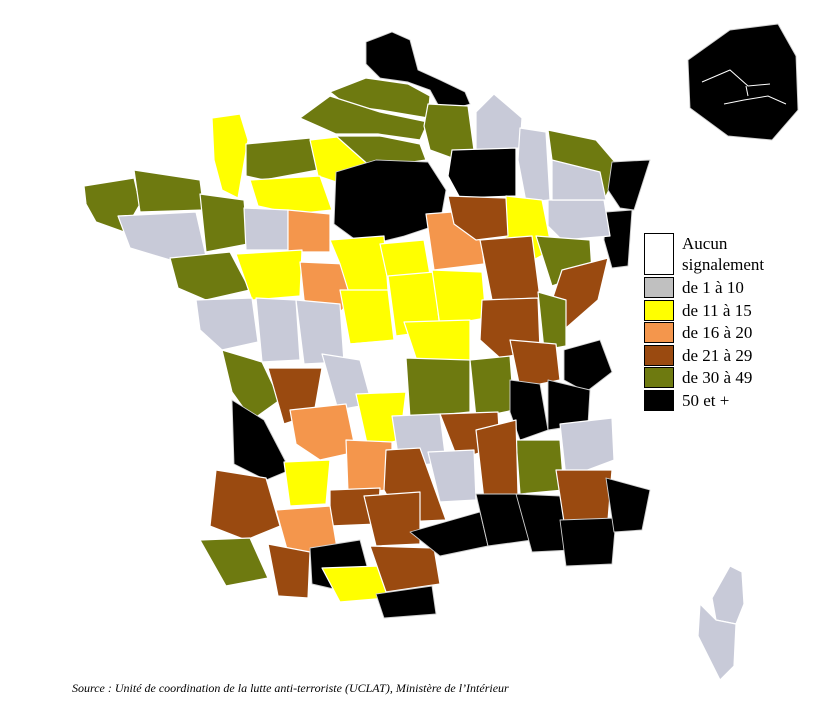  I want to click on dept-meuse, so click(534, 165).